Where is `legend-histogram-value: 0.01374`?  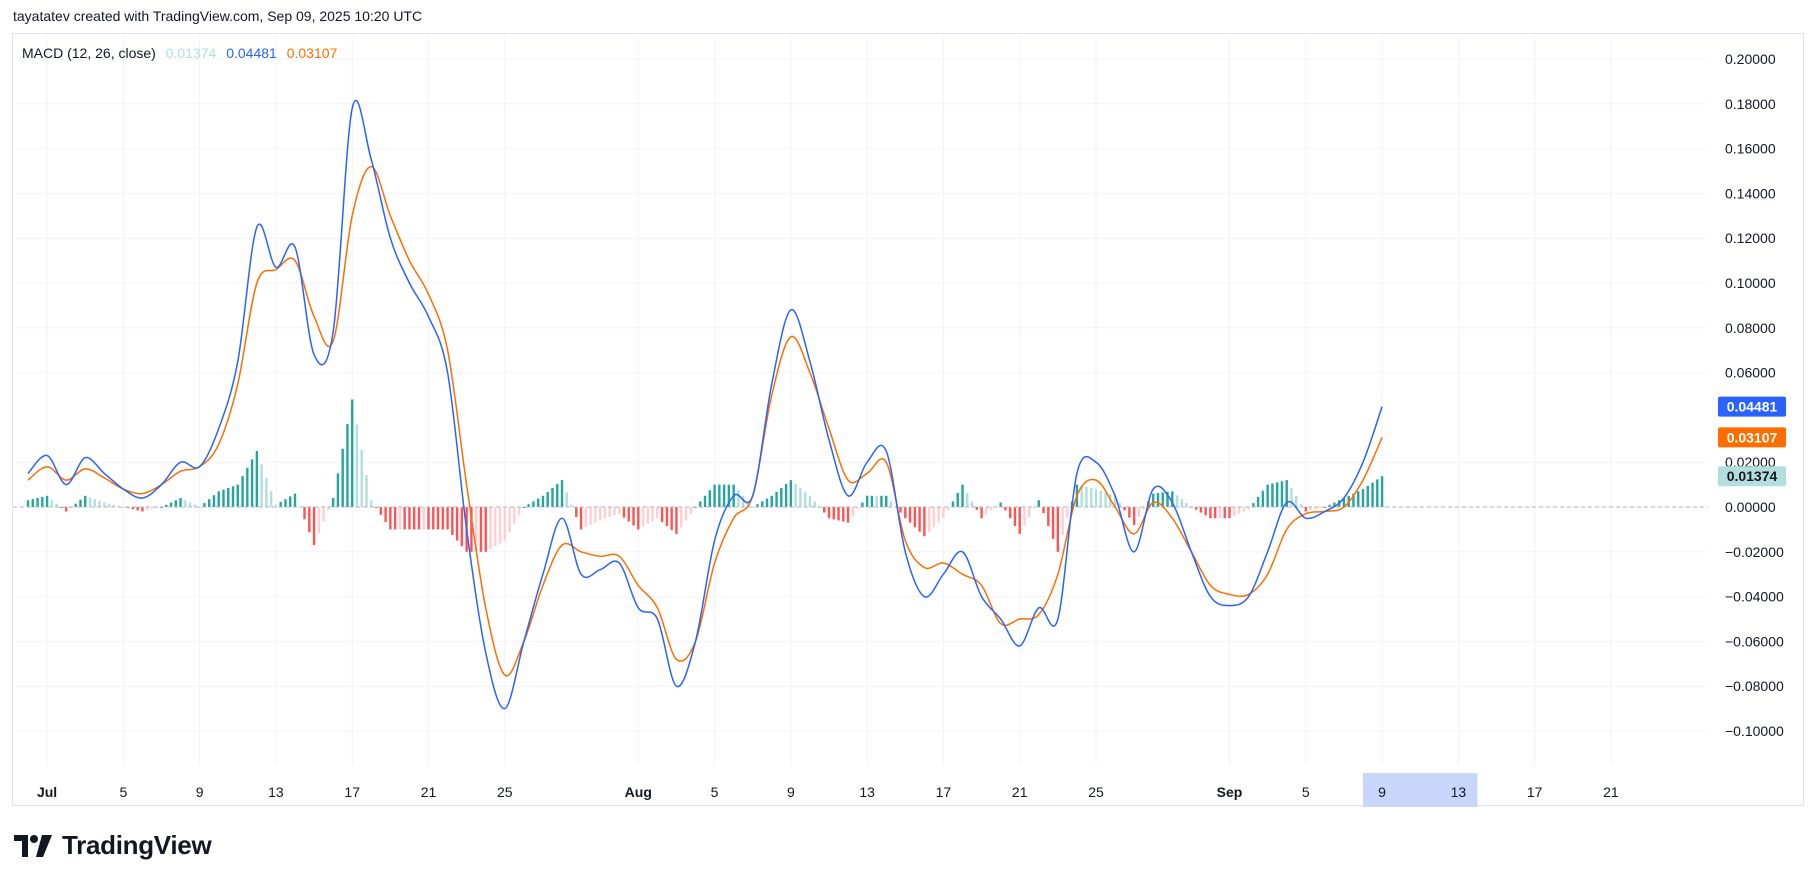
legend-histogram-value: 0.01374 is located at coordinates (191, 53).